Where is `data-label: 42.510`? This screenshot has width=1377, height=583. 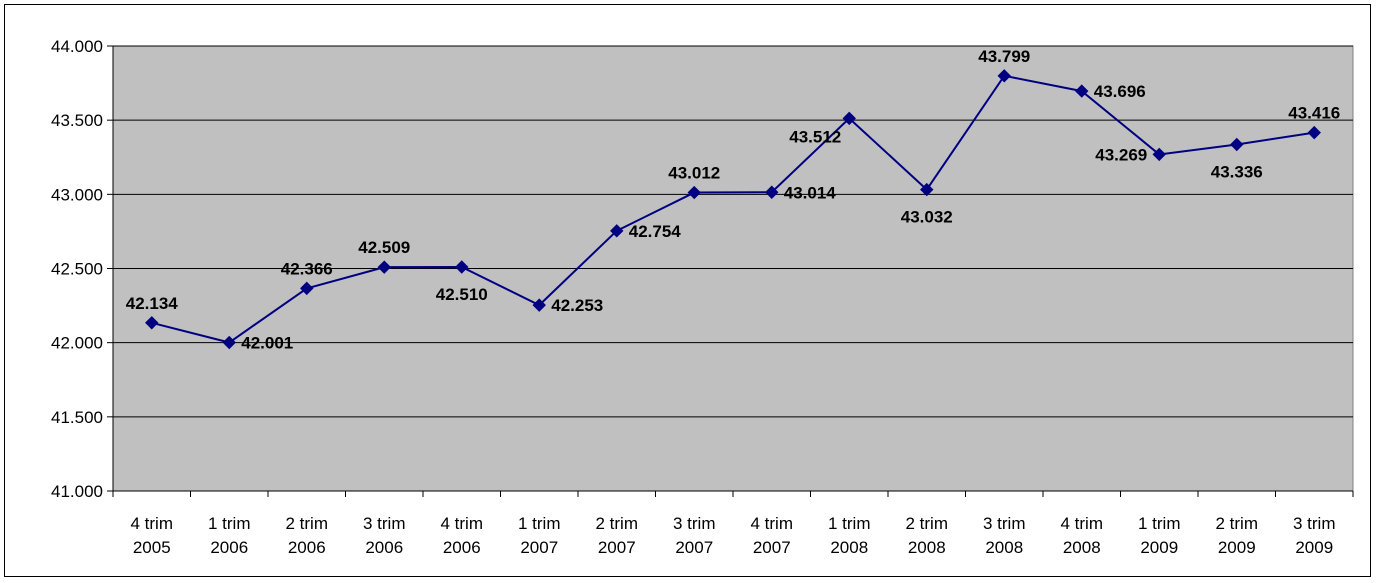
data-label: 42.510 is located at coordinates (462, 294).